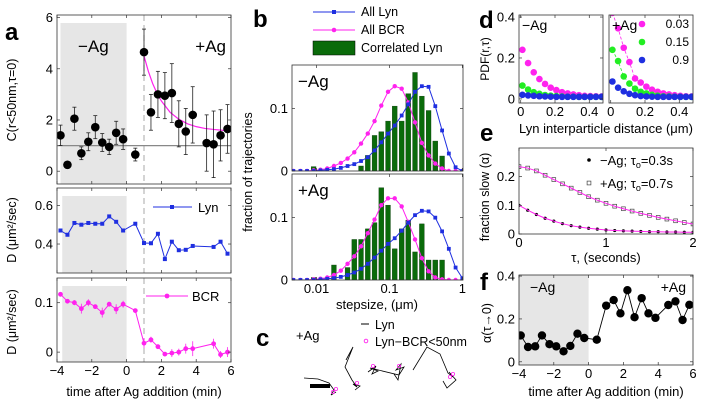 This screenshot has height=406, width=713. What do you see at coordinates (486, 133) in the screenshot?
I see `panel-letter-e: e` at bounding box center [486, 133].